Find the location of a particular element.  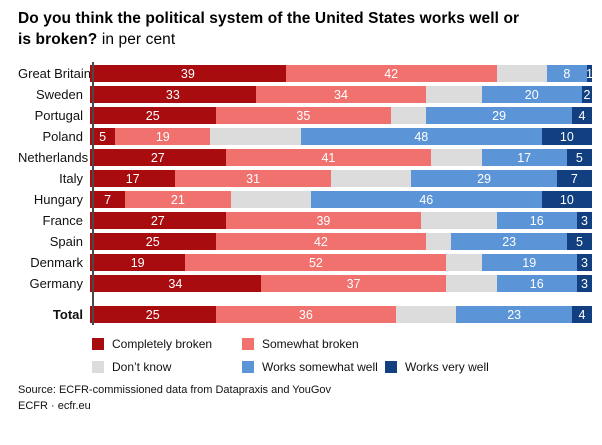

stacked-bar: 33 34 20 2 is located at coordinates (341, 94).